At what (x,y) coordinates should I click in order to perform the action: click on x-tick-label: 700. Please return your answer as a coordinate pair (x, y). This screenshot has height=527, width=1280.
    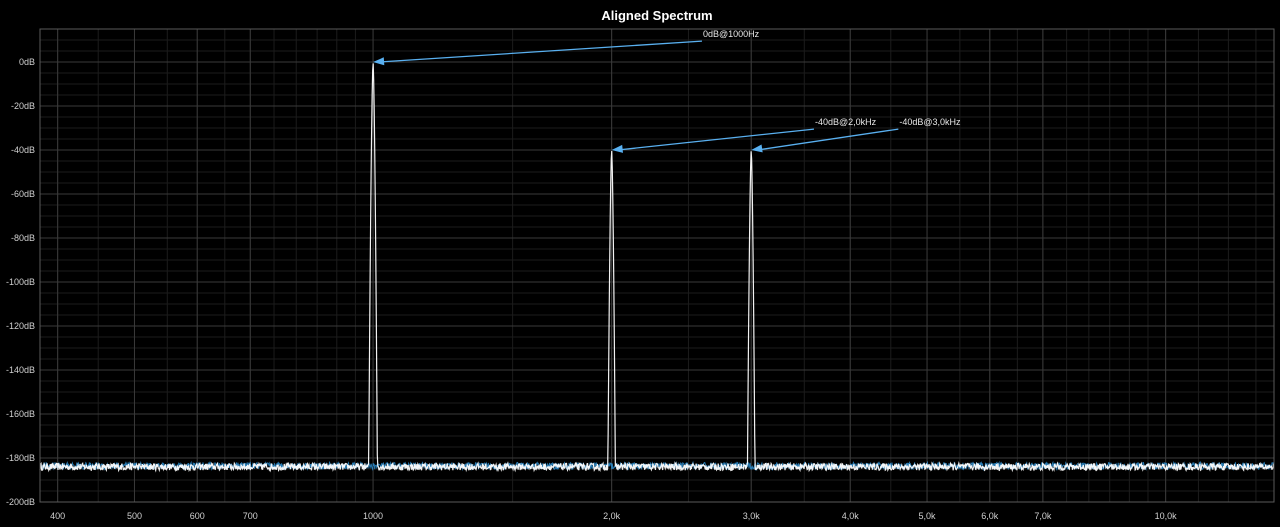
    Looking at the image, I should click on (250, 516).